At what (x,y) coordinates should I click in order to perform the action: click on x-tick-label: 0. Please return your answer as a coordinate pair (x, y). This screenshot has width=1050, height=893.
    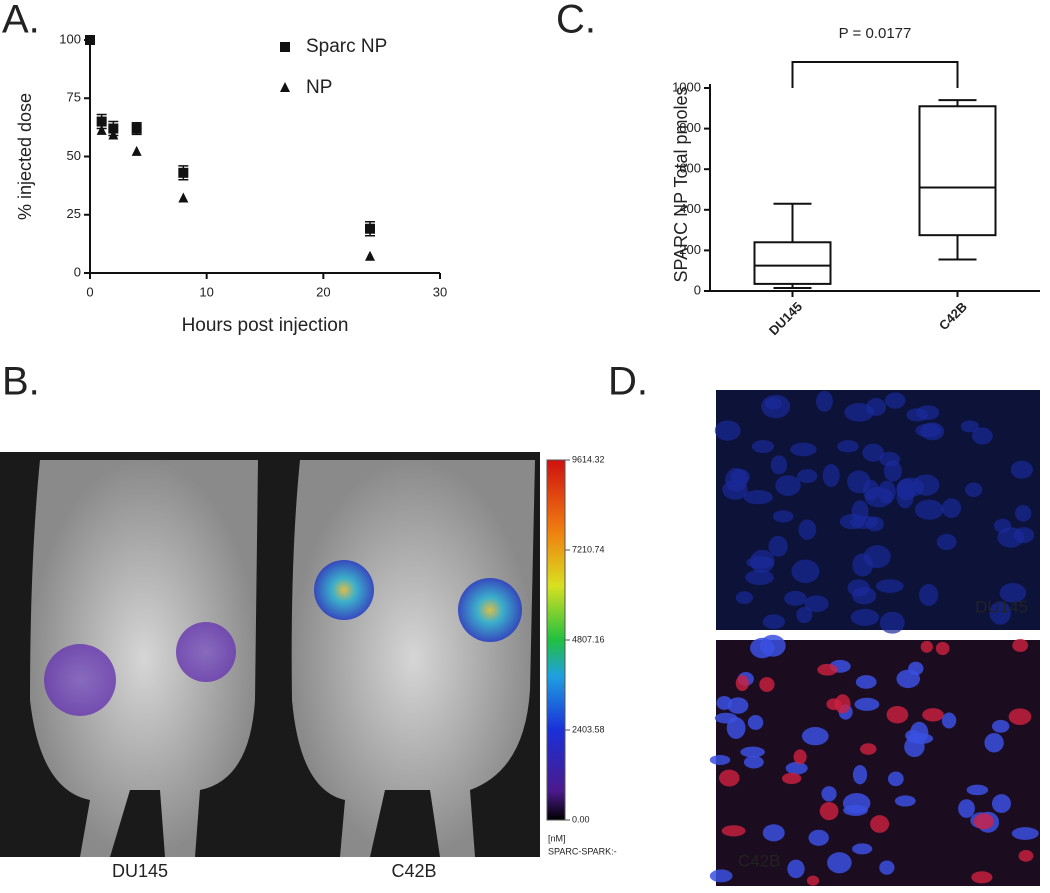
    Looking at the image, I should click on (89, 291).